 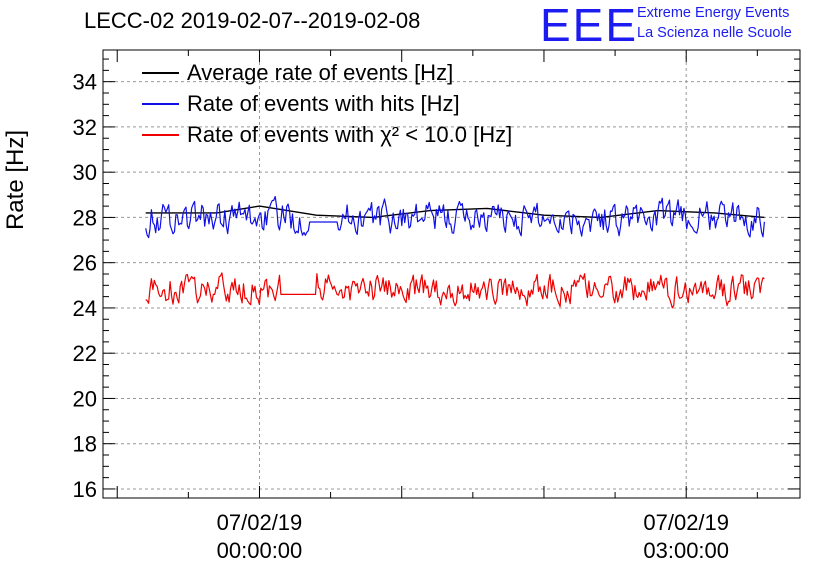 I want to click on legend-swatch-hits, so click(x=160, y=104).